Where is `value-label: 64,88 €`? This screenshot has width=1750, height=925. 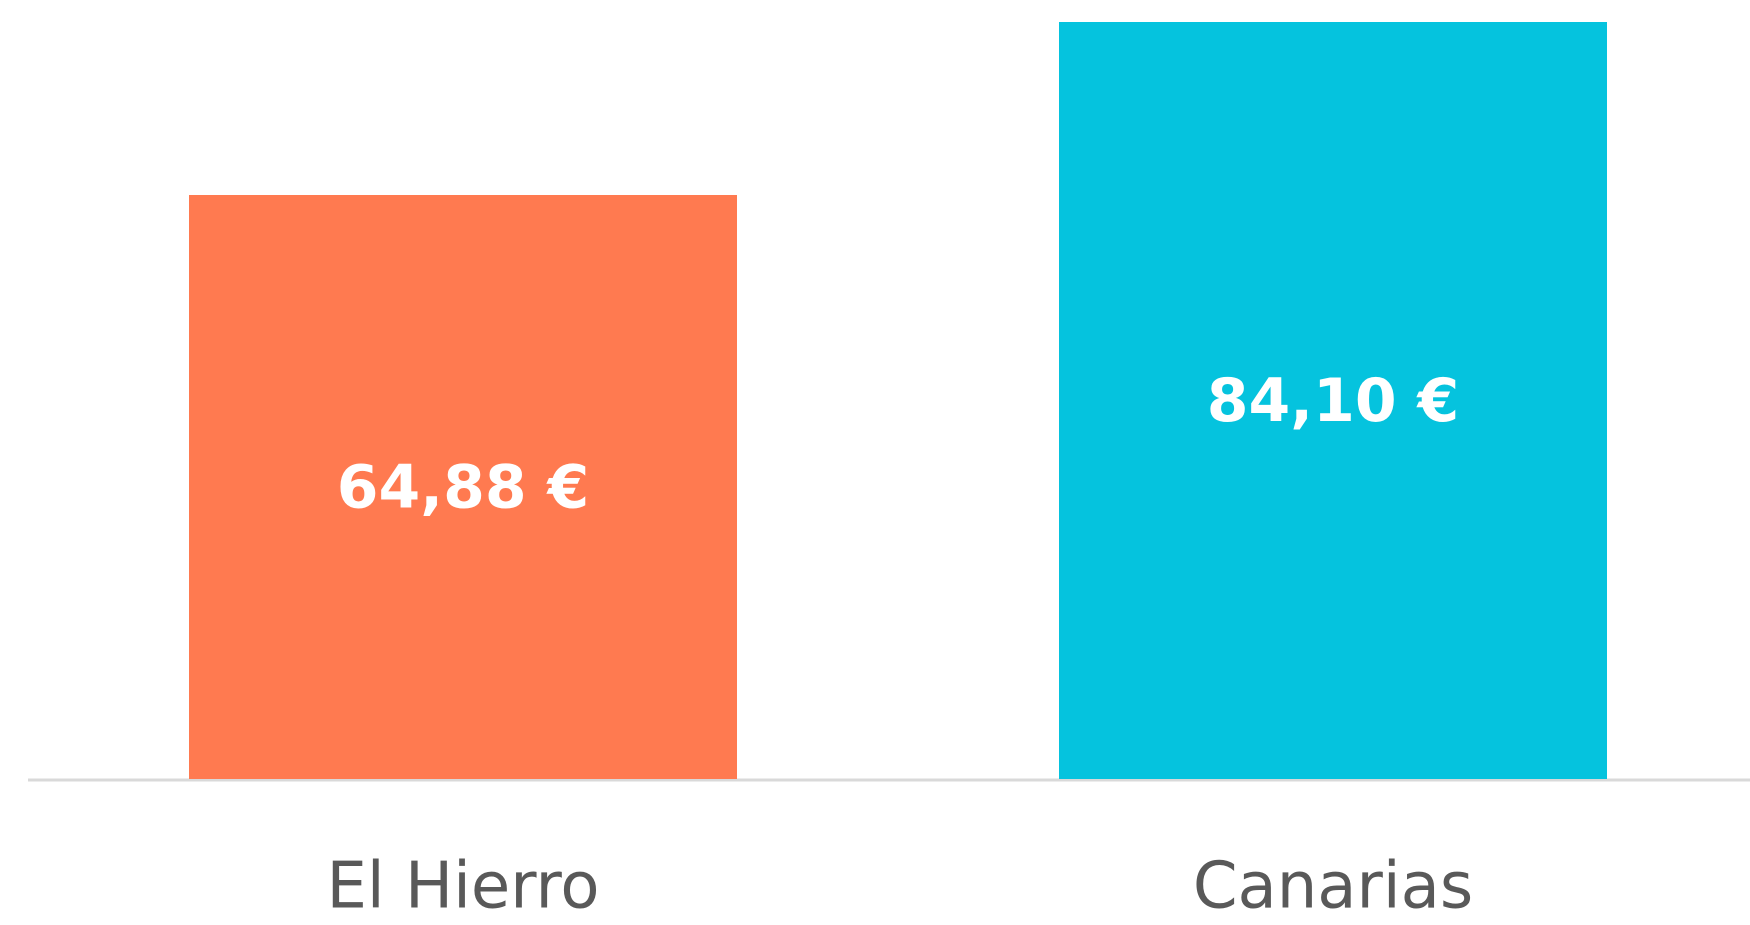 value-label: 64,88 € is located at coordinates (463, 488).